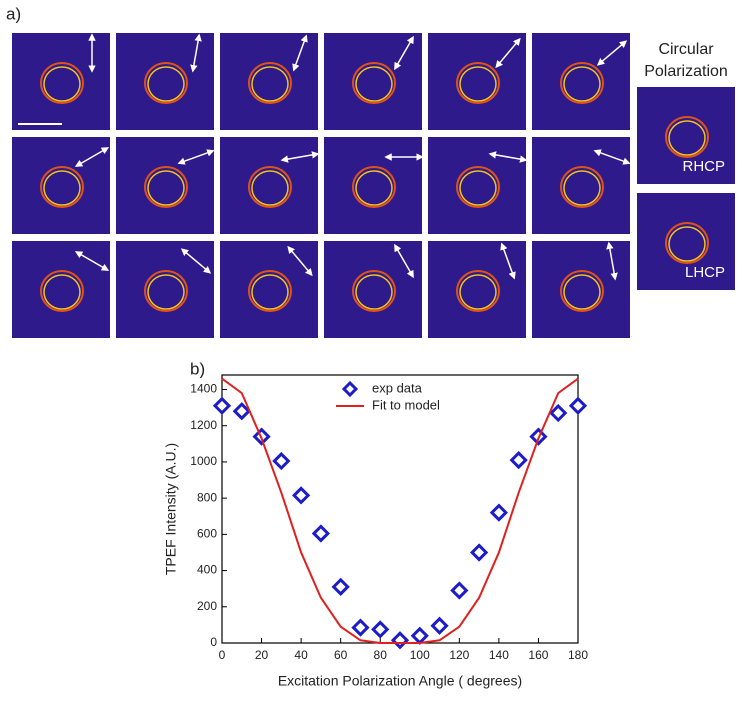 This screenshot has width=746, height=704. What do you see at coordinates (538, 655) in the screenshot?
I see `x-tick-label: 160` at bounding box center [538, 655].